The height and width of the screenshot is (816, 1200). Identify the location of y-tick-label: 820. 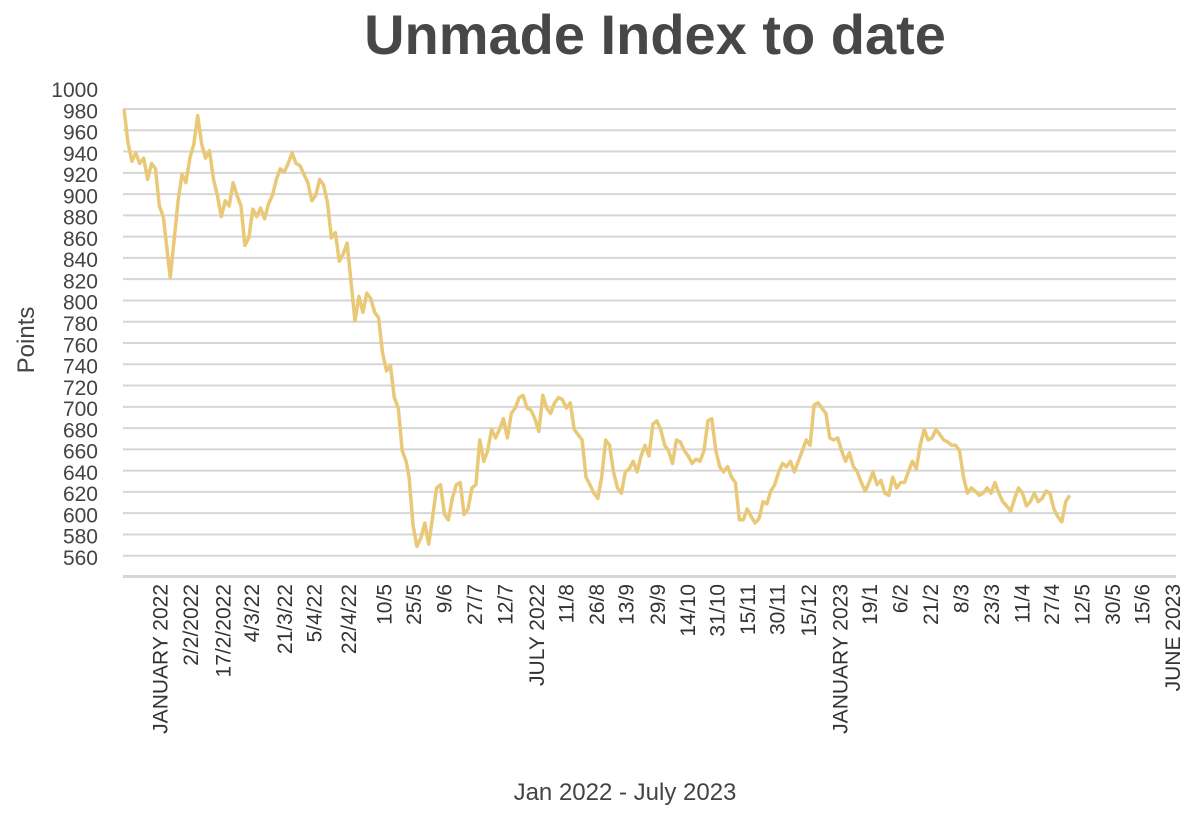
(80, 281).